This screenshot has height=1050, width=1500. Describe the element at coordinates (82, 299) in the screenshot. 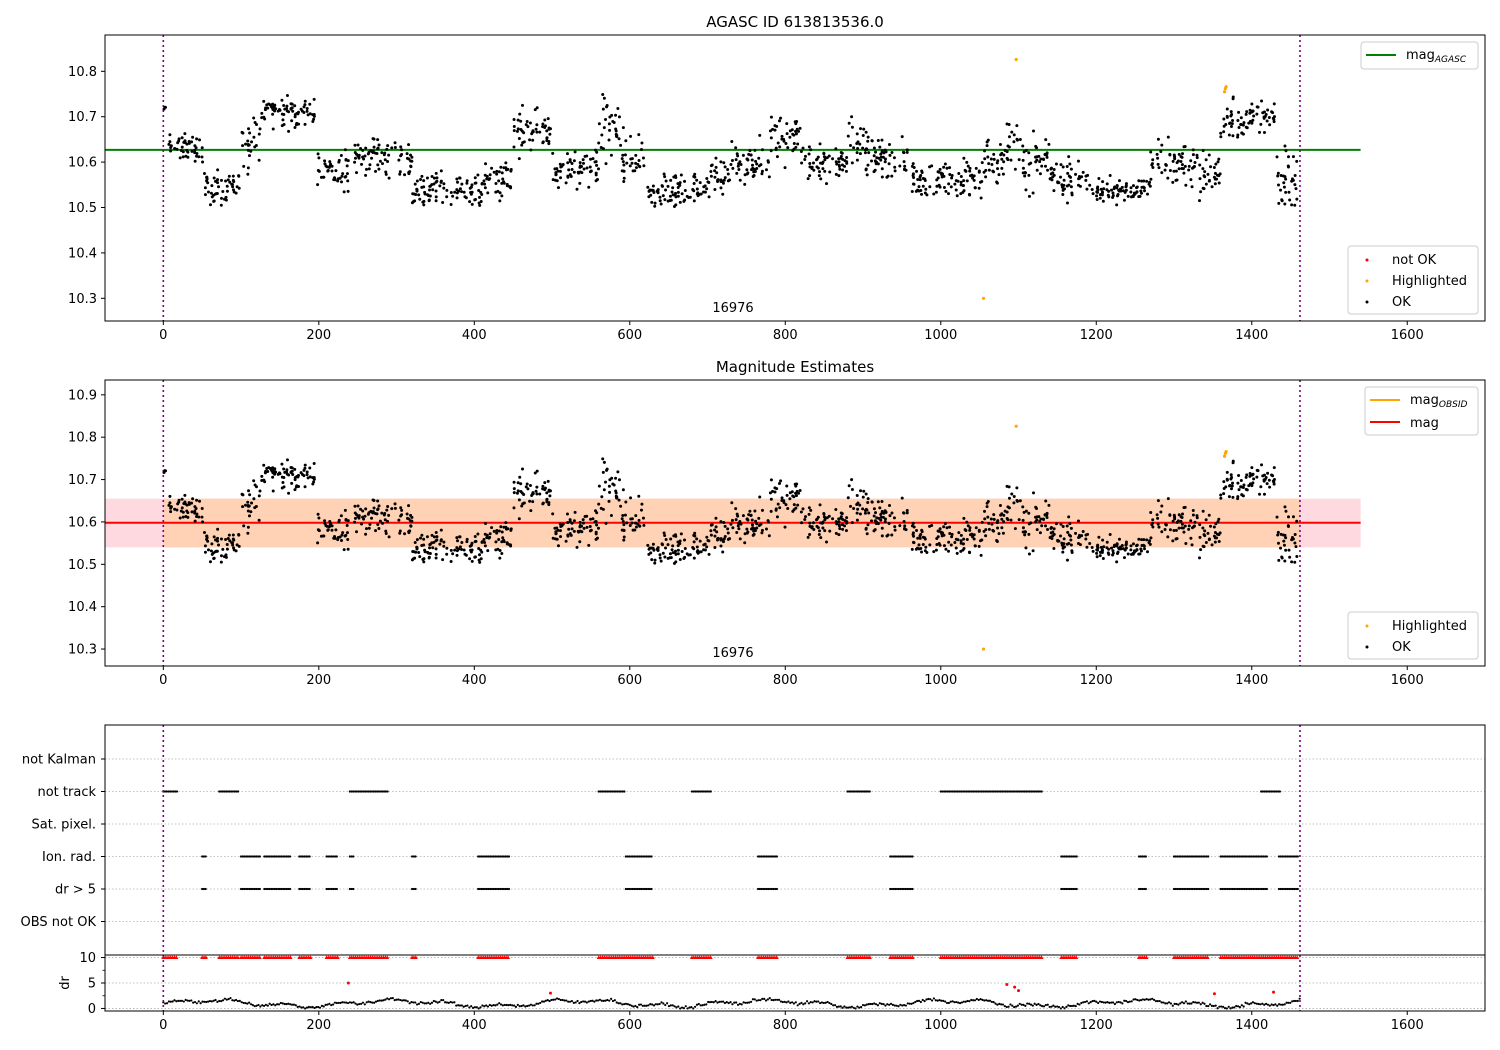

I see `y-tick-label: 10.3` at that location.